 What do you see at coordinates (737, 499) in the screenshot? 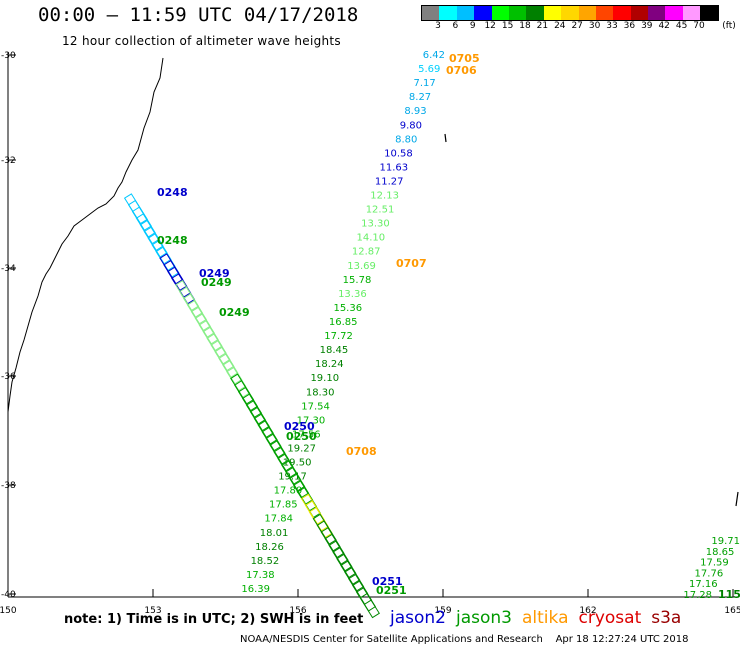
I see `island-mark` at bounding box center [737, 499].